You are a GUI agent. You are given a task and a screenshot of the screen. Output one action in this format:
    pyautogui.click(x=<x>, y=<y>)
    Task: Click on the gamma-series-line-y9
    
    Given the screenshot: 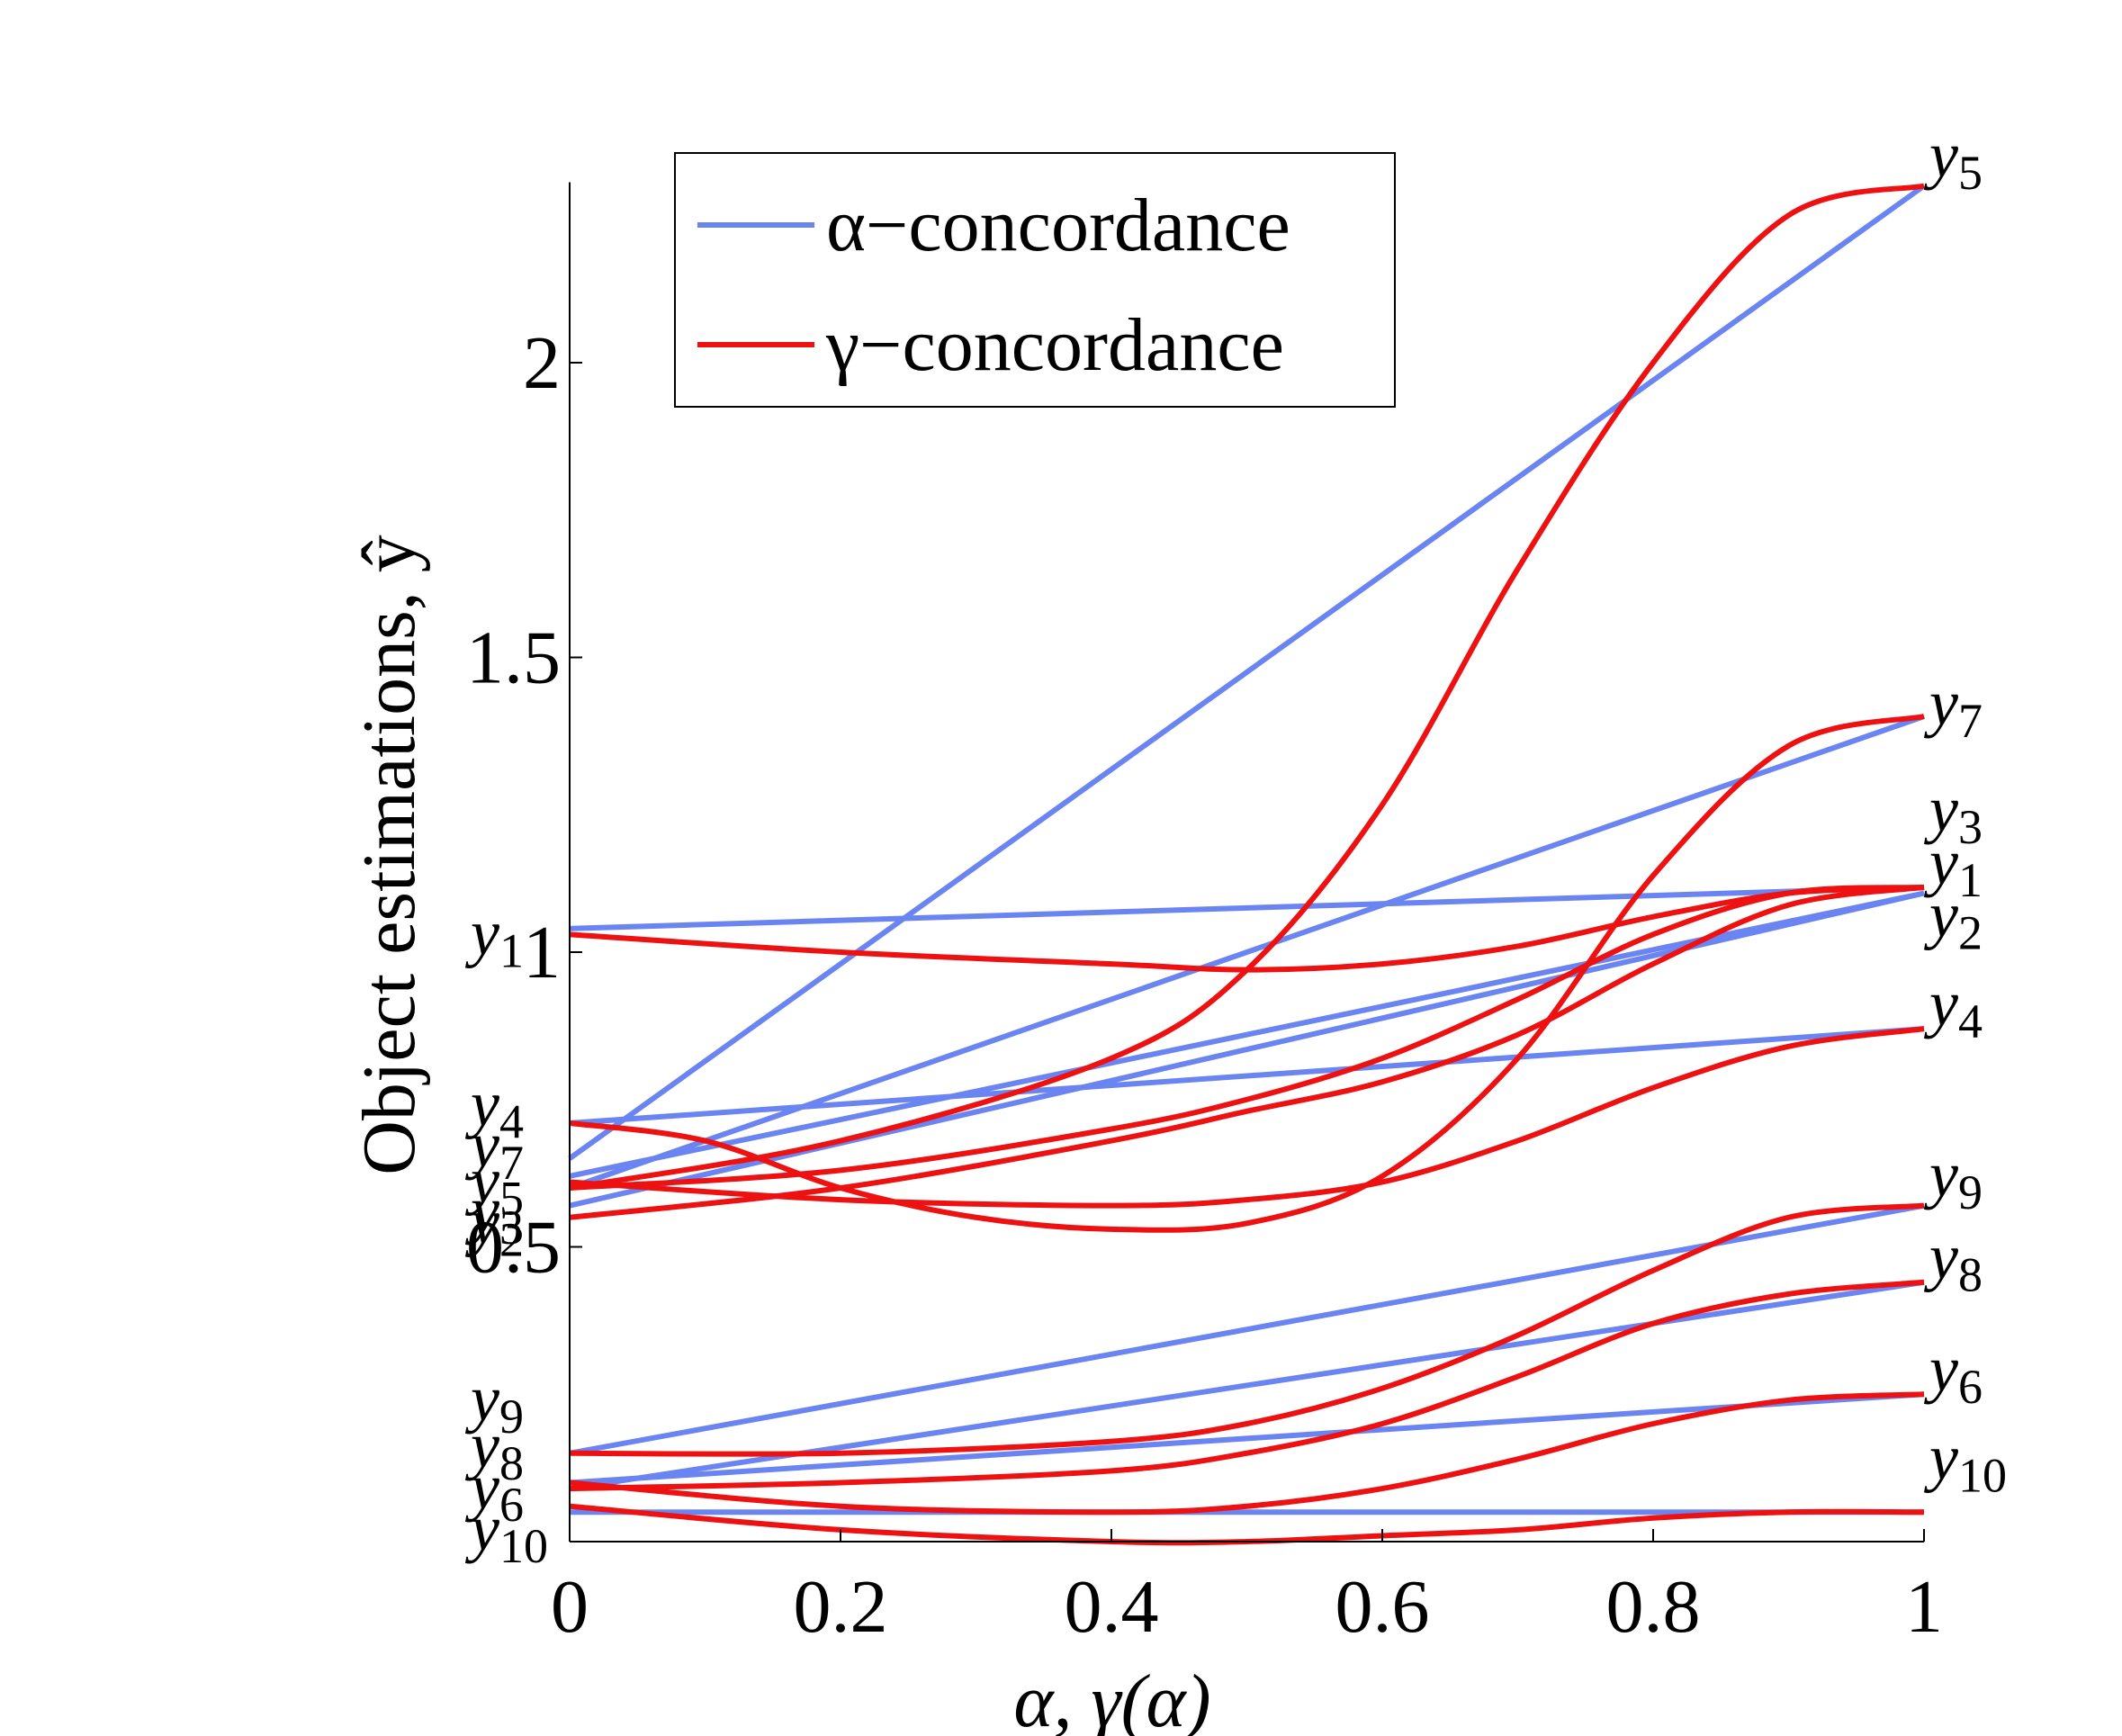 What is the action you would take?
    pyautogui.click(x=1247, y=1117)
    